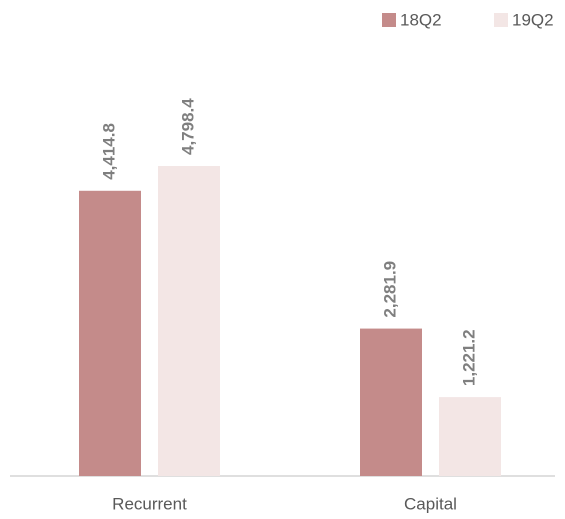 This screenshot has height=519, width=565. Describe the element at coordinates (389, 289) in the screenshot. I see `data-label: 2,281.9` at that location.